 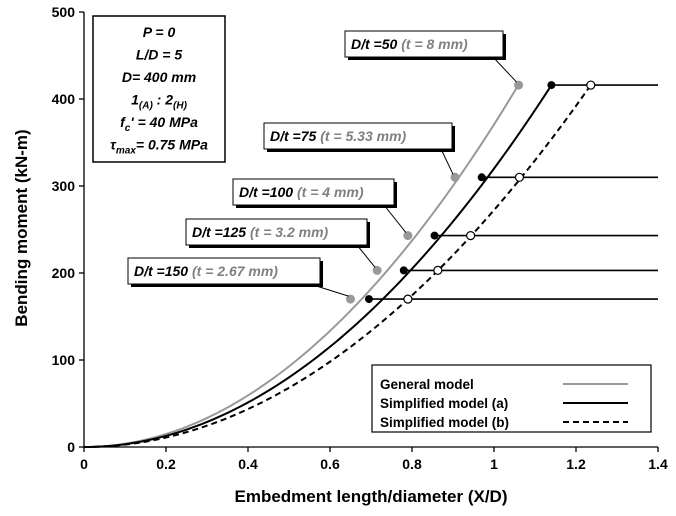 I want to click on callout-label: D/t =50 (t = 8 mm), so click(x=409, y=44).